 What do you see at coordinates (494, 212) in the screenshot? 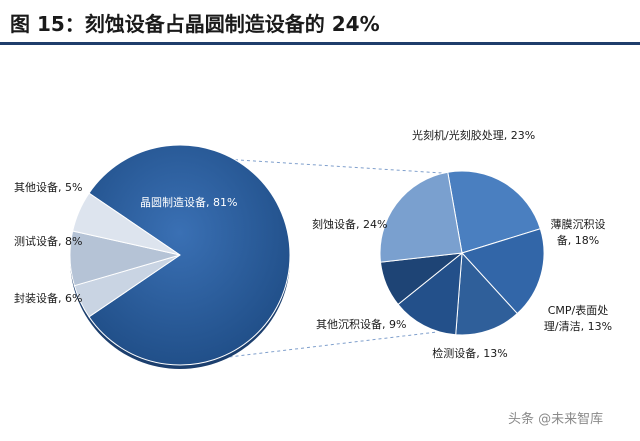
I see `sub-pie-slice-光刻机-光刻胶处理` at bounding box center [494, 212].